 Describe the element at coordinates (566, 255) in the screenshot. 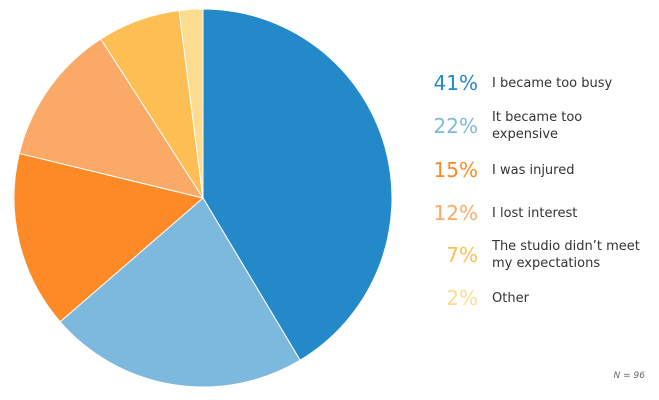

I see `legend-label: The studio didn’t meet my expectations` at that location.